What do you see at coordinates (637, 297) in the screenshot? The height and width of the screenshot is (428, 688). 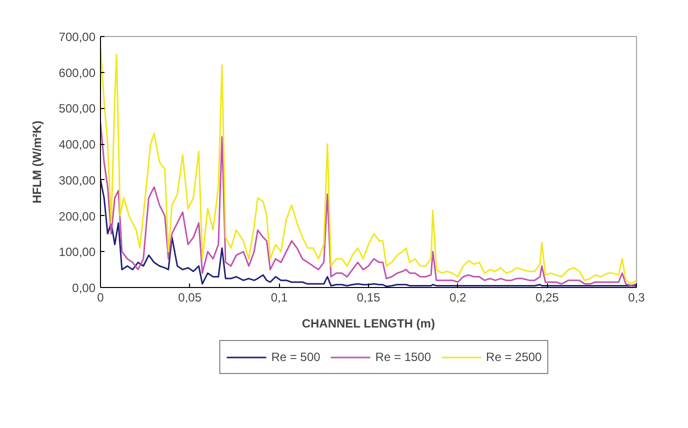 I see `x-tick-label: 0,3` at bounding box center [637, 297].